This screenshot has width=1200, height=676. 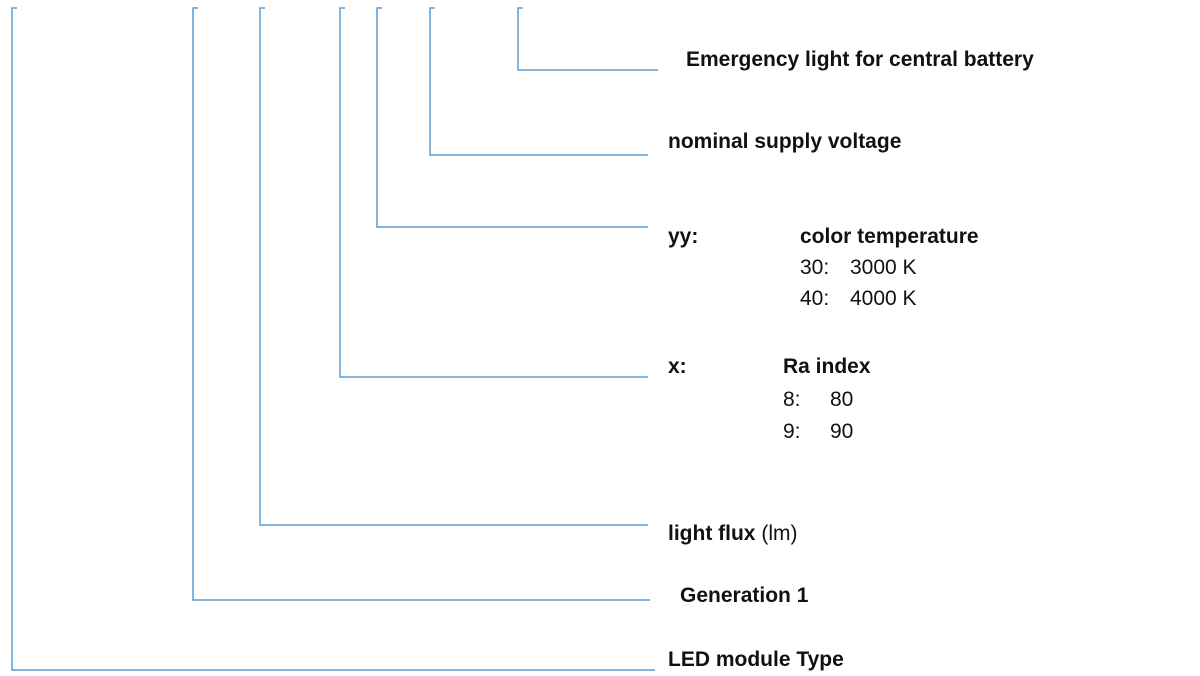 What do you see at coordinates (883, 298) in the screenshot?
I see `option-value: 4000 K` at bounding box center [883, 298].